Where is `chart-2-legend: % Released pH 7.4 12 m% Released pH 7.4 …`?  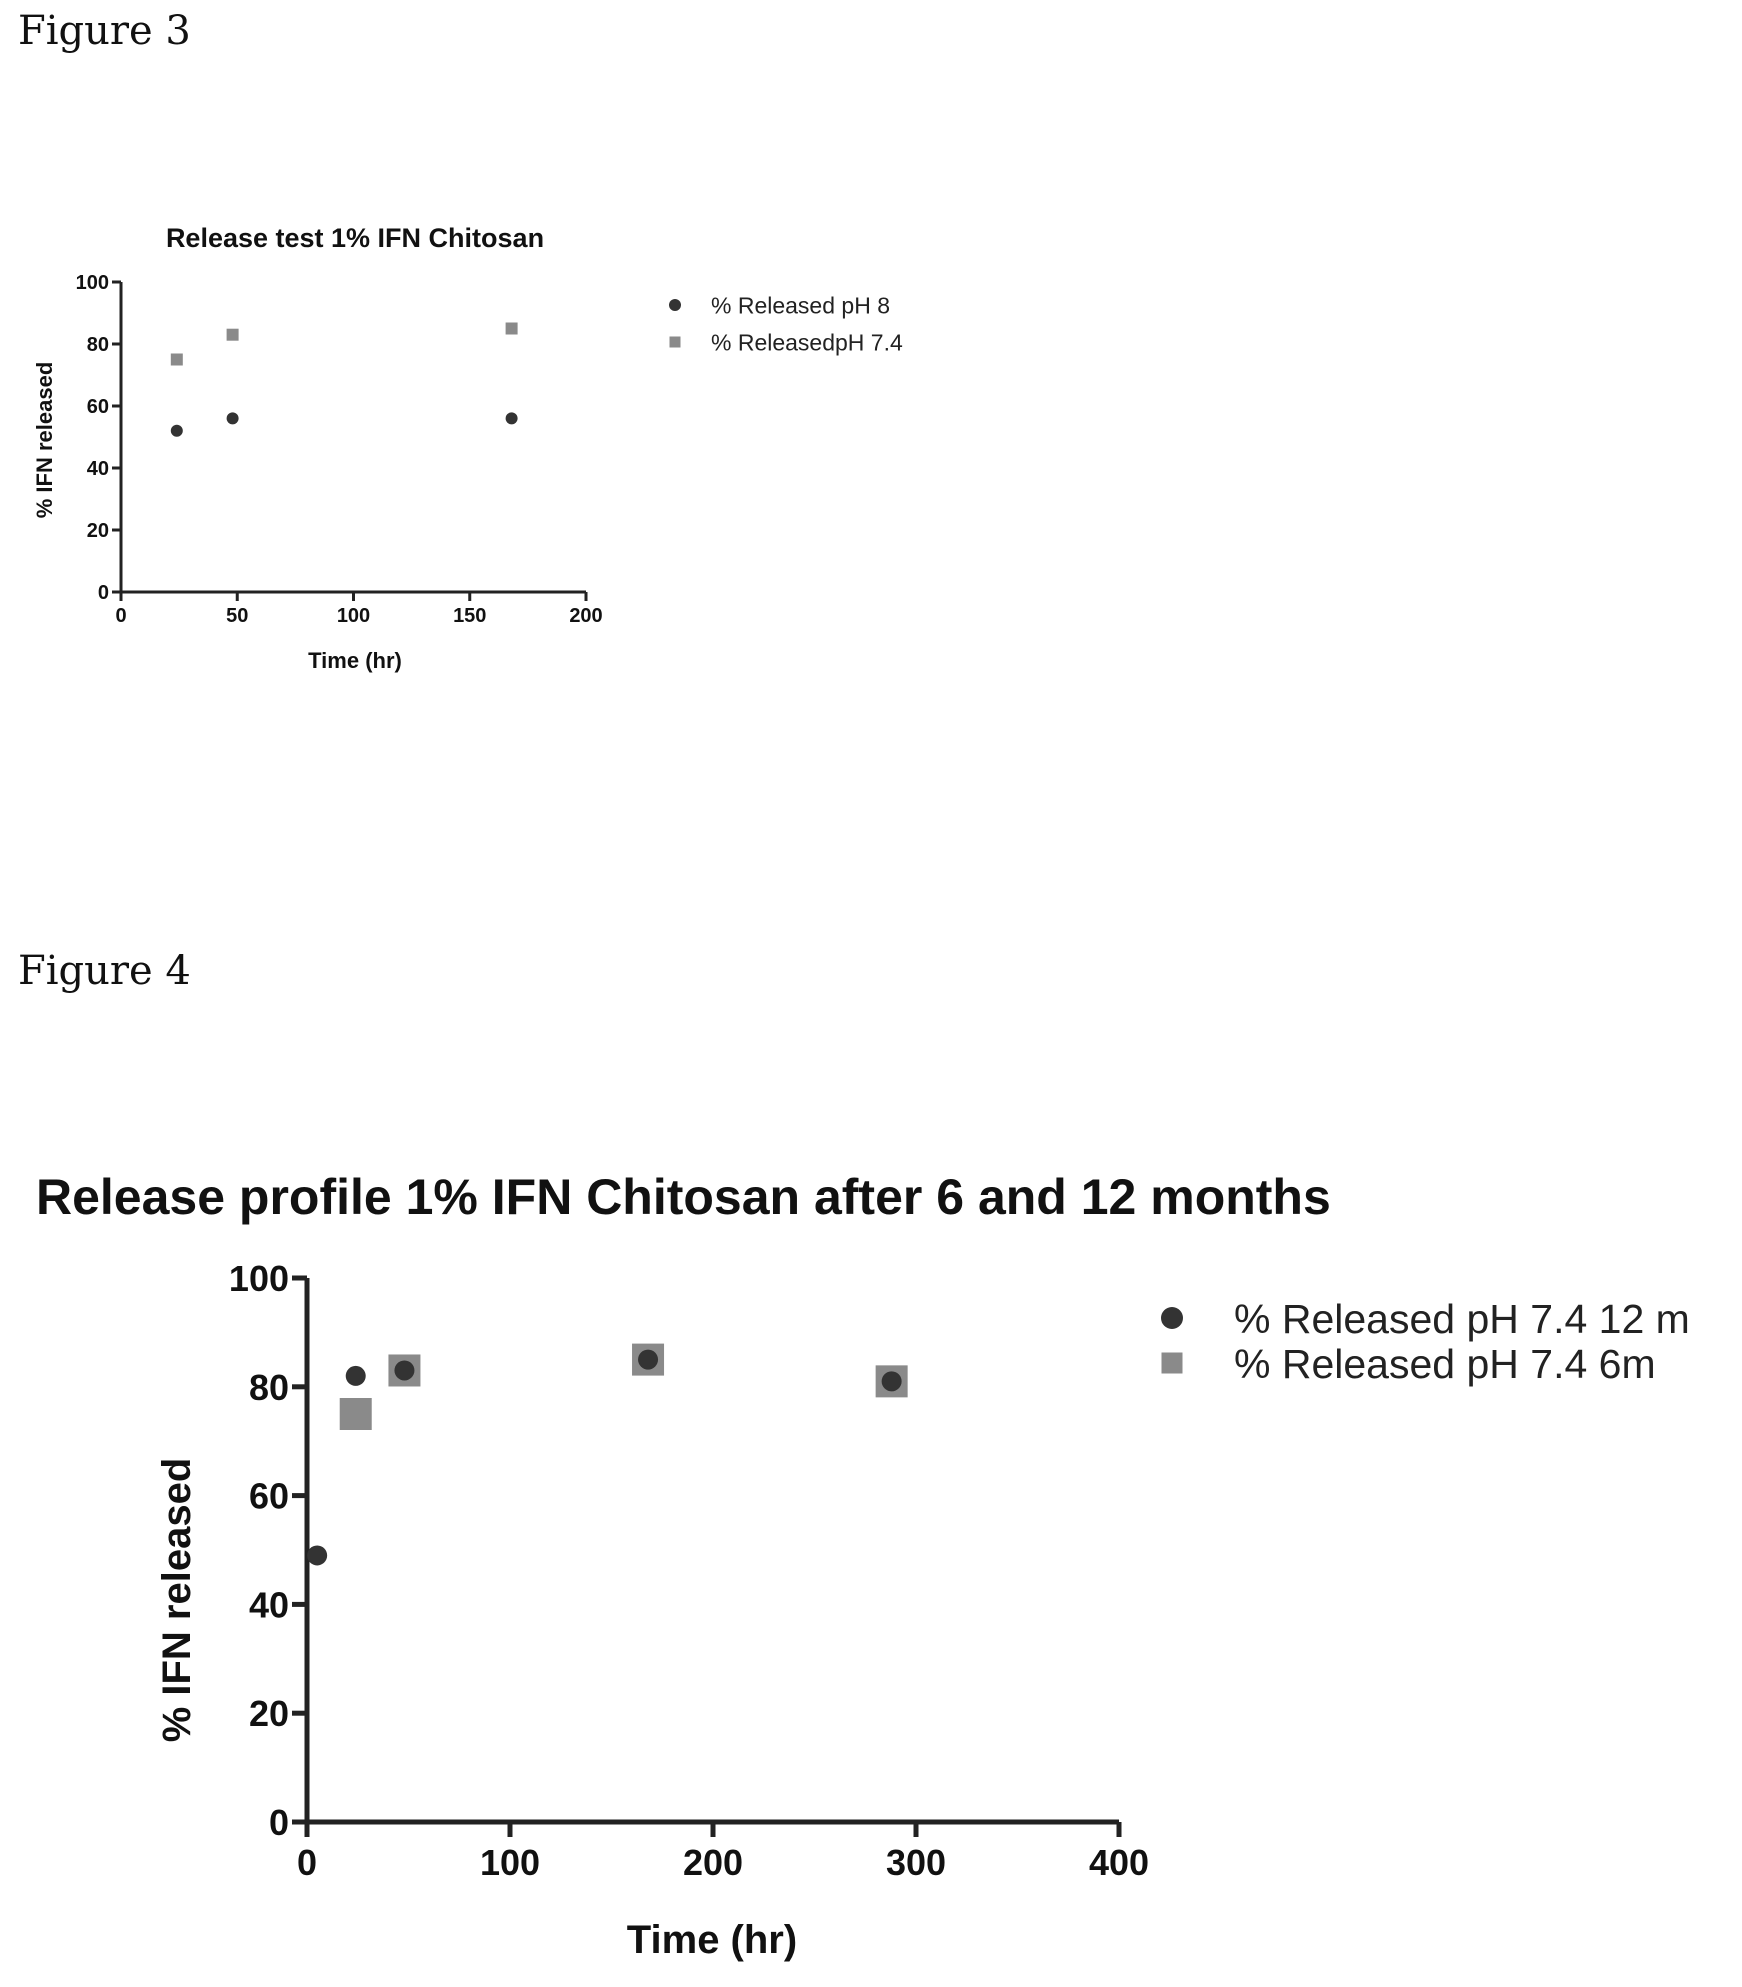
chart-2-legend: % Released pH 7.4 12 m% Released pH 7.4 … is located at coordinates (1425, 1341).